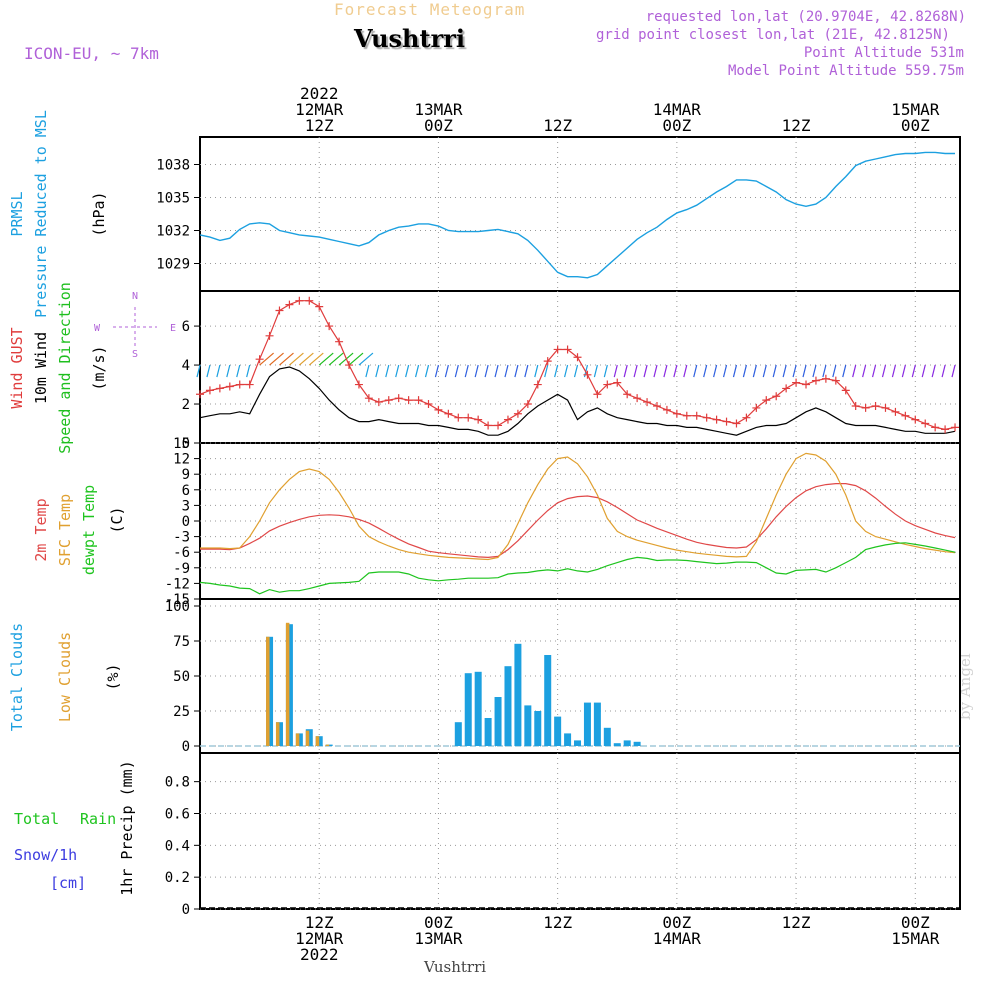 Image resolution: width=1000 pixels, height=1000 pixels. Describe the element at coordinates (65, 677) in the screenshot. I see `low-clouds-label: Low Clouds` at that location.